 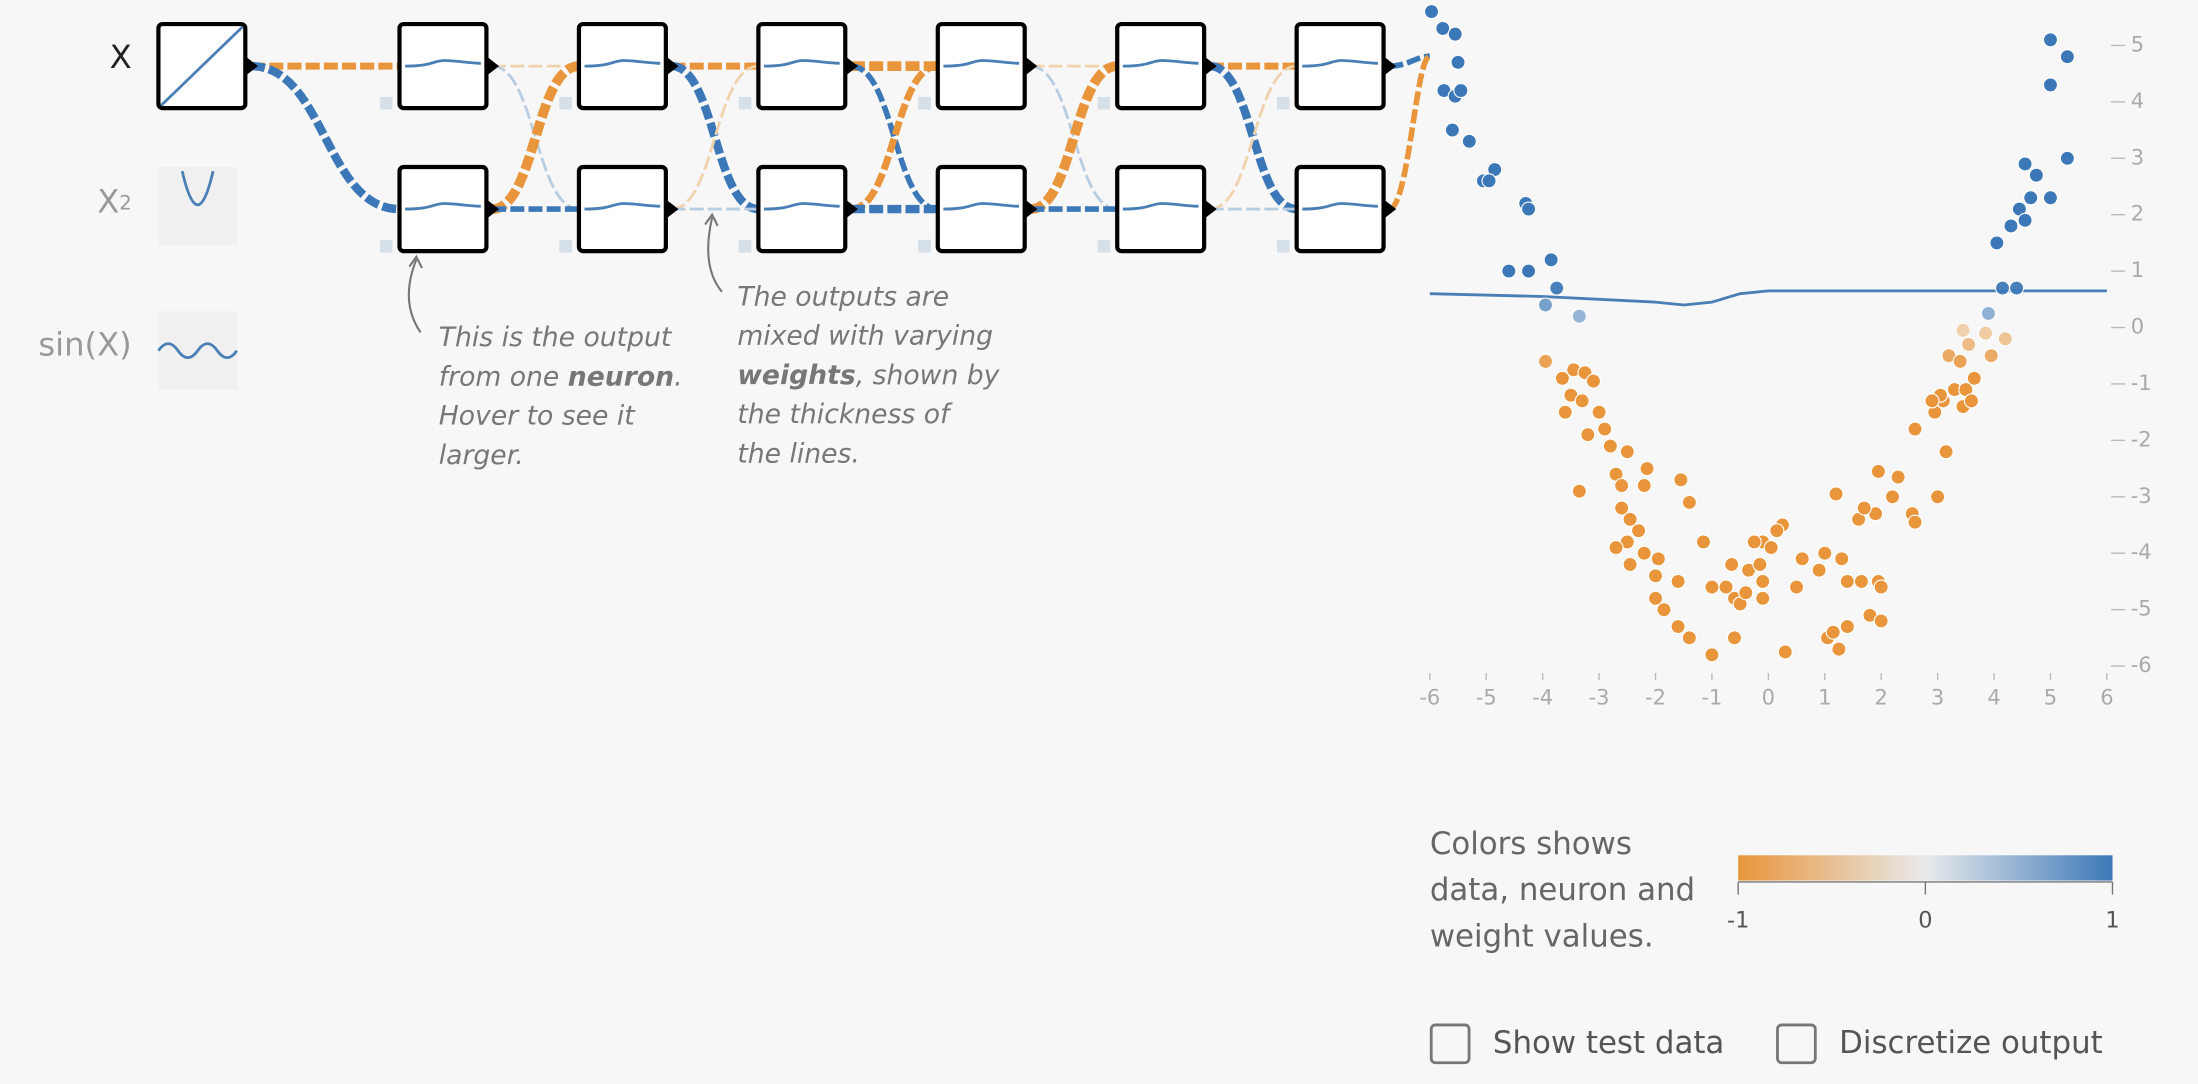 What do you see at coordinates (1655, 696) in the screenshot?
I see `x-tick-label: -2` at bounding box center [1655, 696].